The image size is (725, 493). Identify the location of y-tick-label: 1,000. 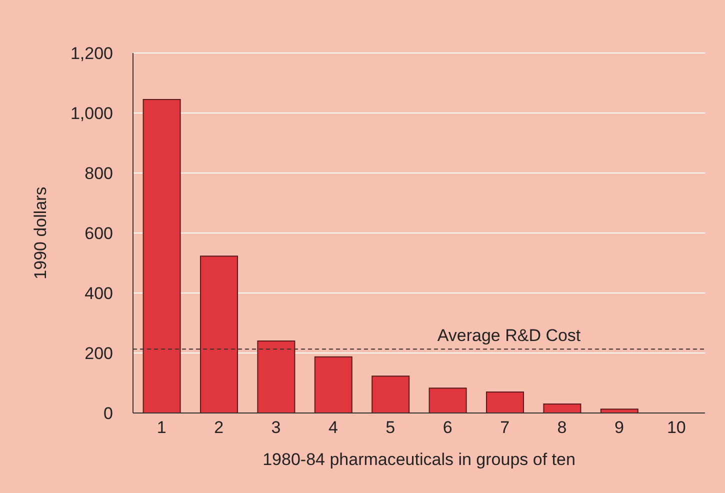
(91, 114).